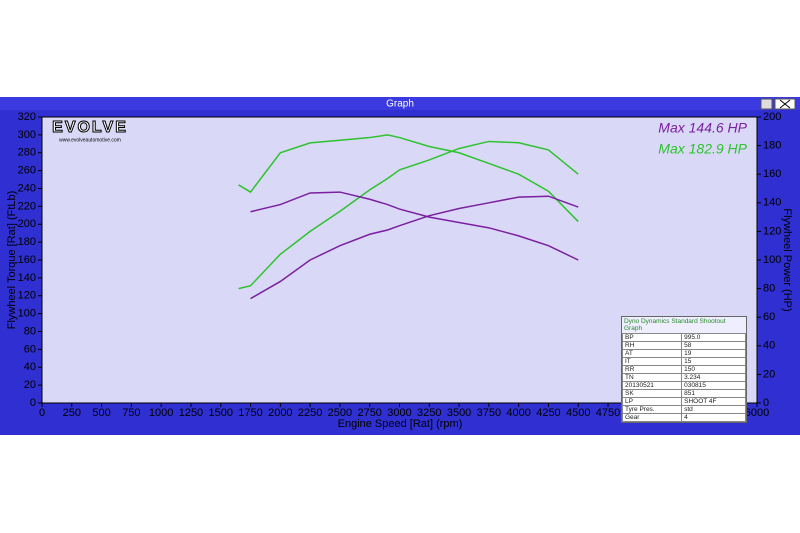  What do you see at coordinates (250, 413) in the screenshot?
I see `x-tick-label: 1750` at bounding box center [250, 413].